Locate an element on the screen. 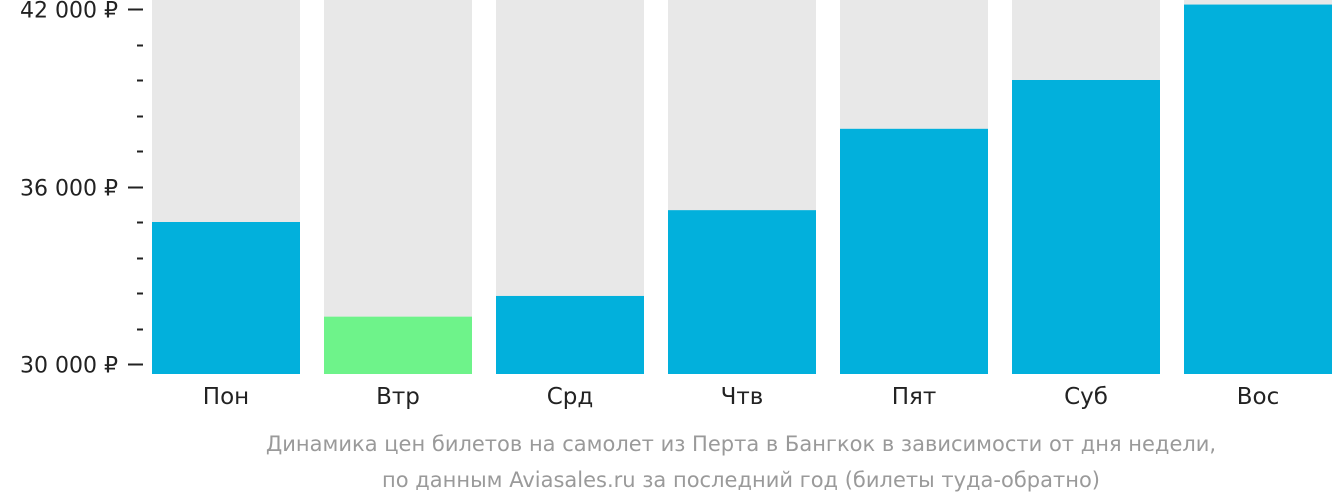 This screenshot has height=502, width=1332. y-tick-label-1: 30 000 ₽ is located at coordinates (69, 366).